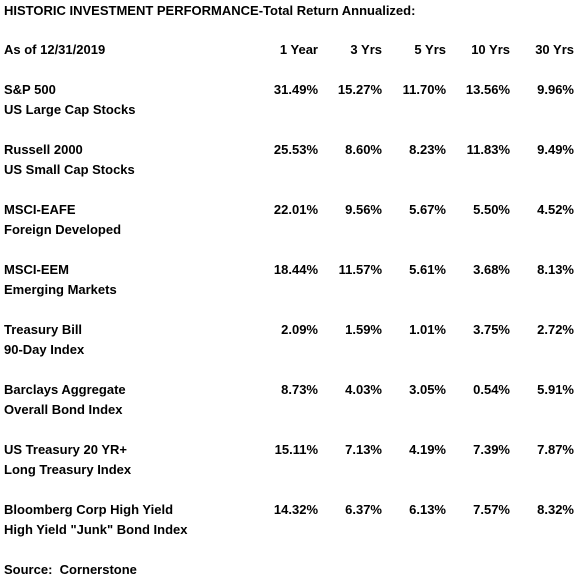  Describe the element at coordinates (427, 509) in the screenshot. I see `return-value: 6.13%` at that location.